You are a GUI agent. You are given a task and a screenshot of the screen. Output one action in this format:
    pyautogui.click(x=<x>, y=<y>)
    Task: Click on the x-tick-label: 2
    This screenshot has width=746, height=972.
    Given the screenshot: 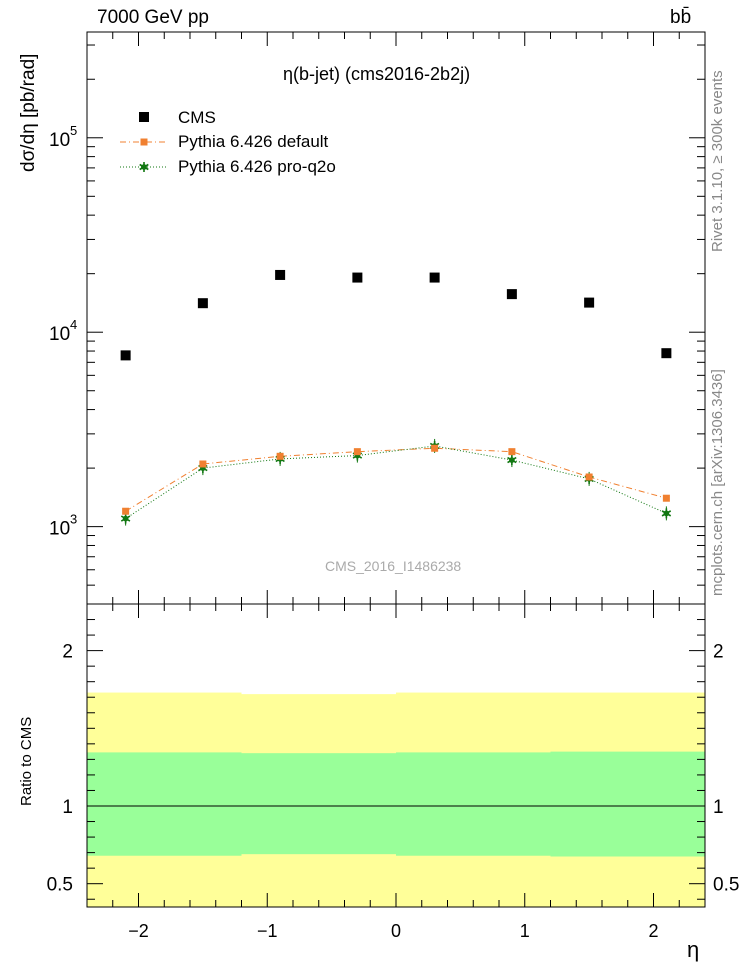 What is the action you would take?
    pyautogui.click(x=653, y=931)
    